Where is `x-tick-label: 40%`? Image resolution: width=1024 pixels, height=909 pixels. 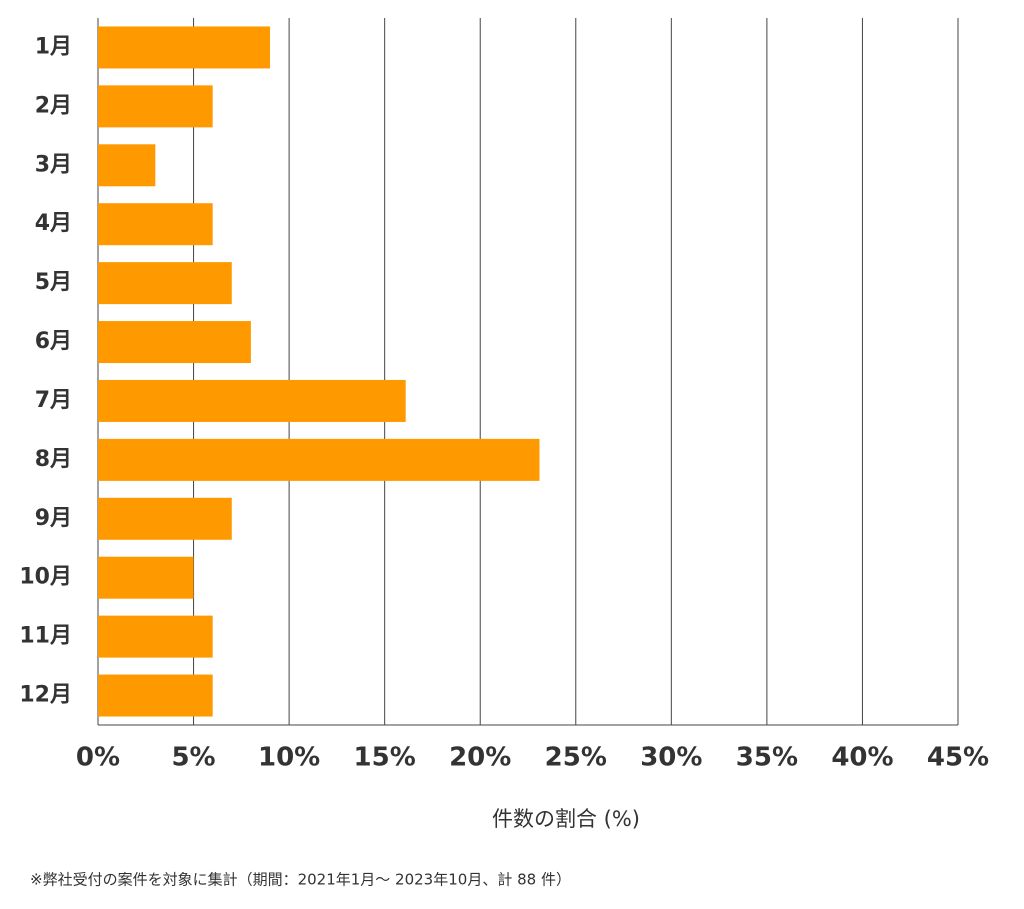 x-tick-label: 40% is located at coordinates (862, 758).